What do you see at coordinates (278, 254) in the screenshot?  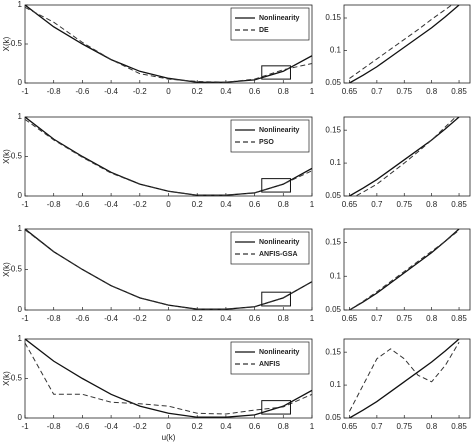 I see `legend-label: ANFIS-GSA` at bounding box center [278, 254].